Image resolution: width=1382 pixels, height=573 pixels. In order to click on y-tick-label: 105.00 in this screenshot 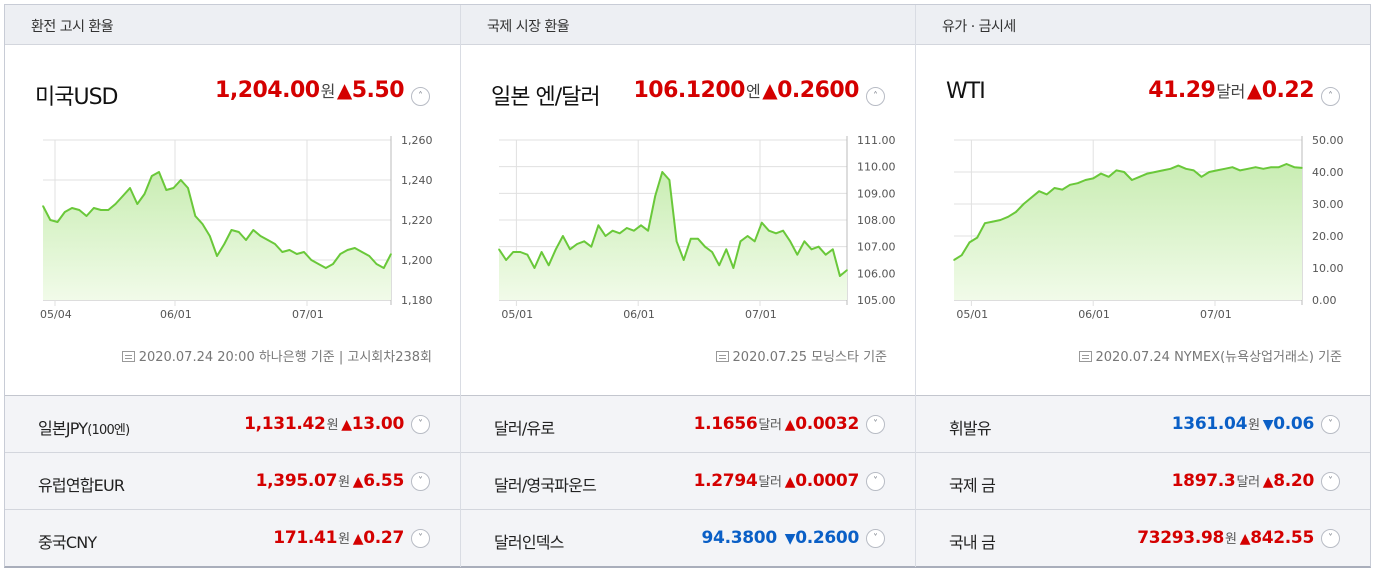, I will do `click(876, 300)`.